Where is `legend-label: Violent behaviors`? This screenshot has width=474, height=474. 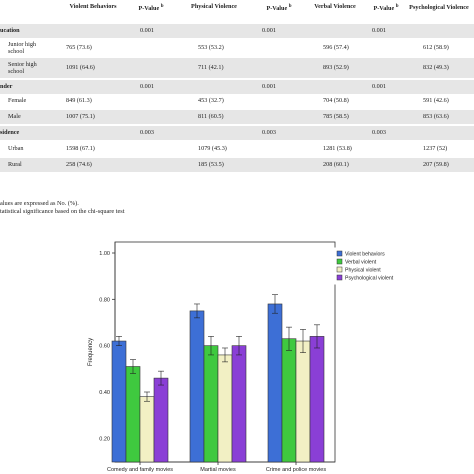
legend-label: Violent behaviors is located at coordinates (365, 255).